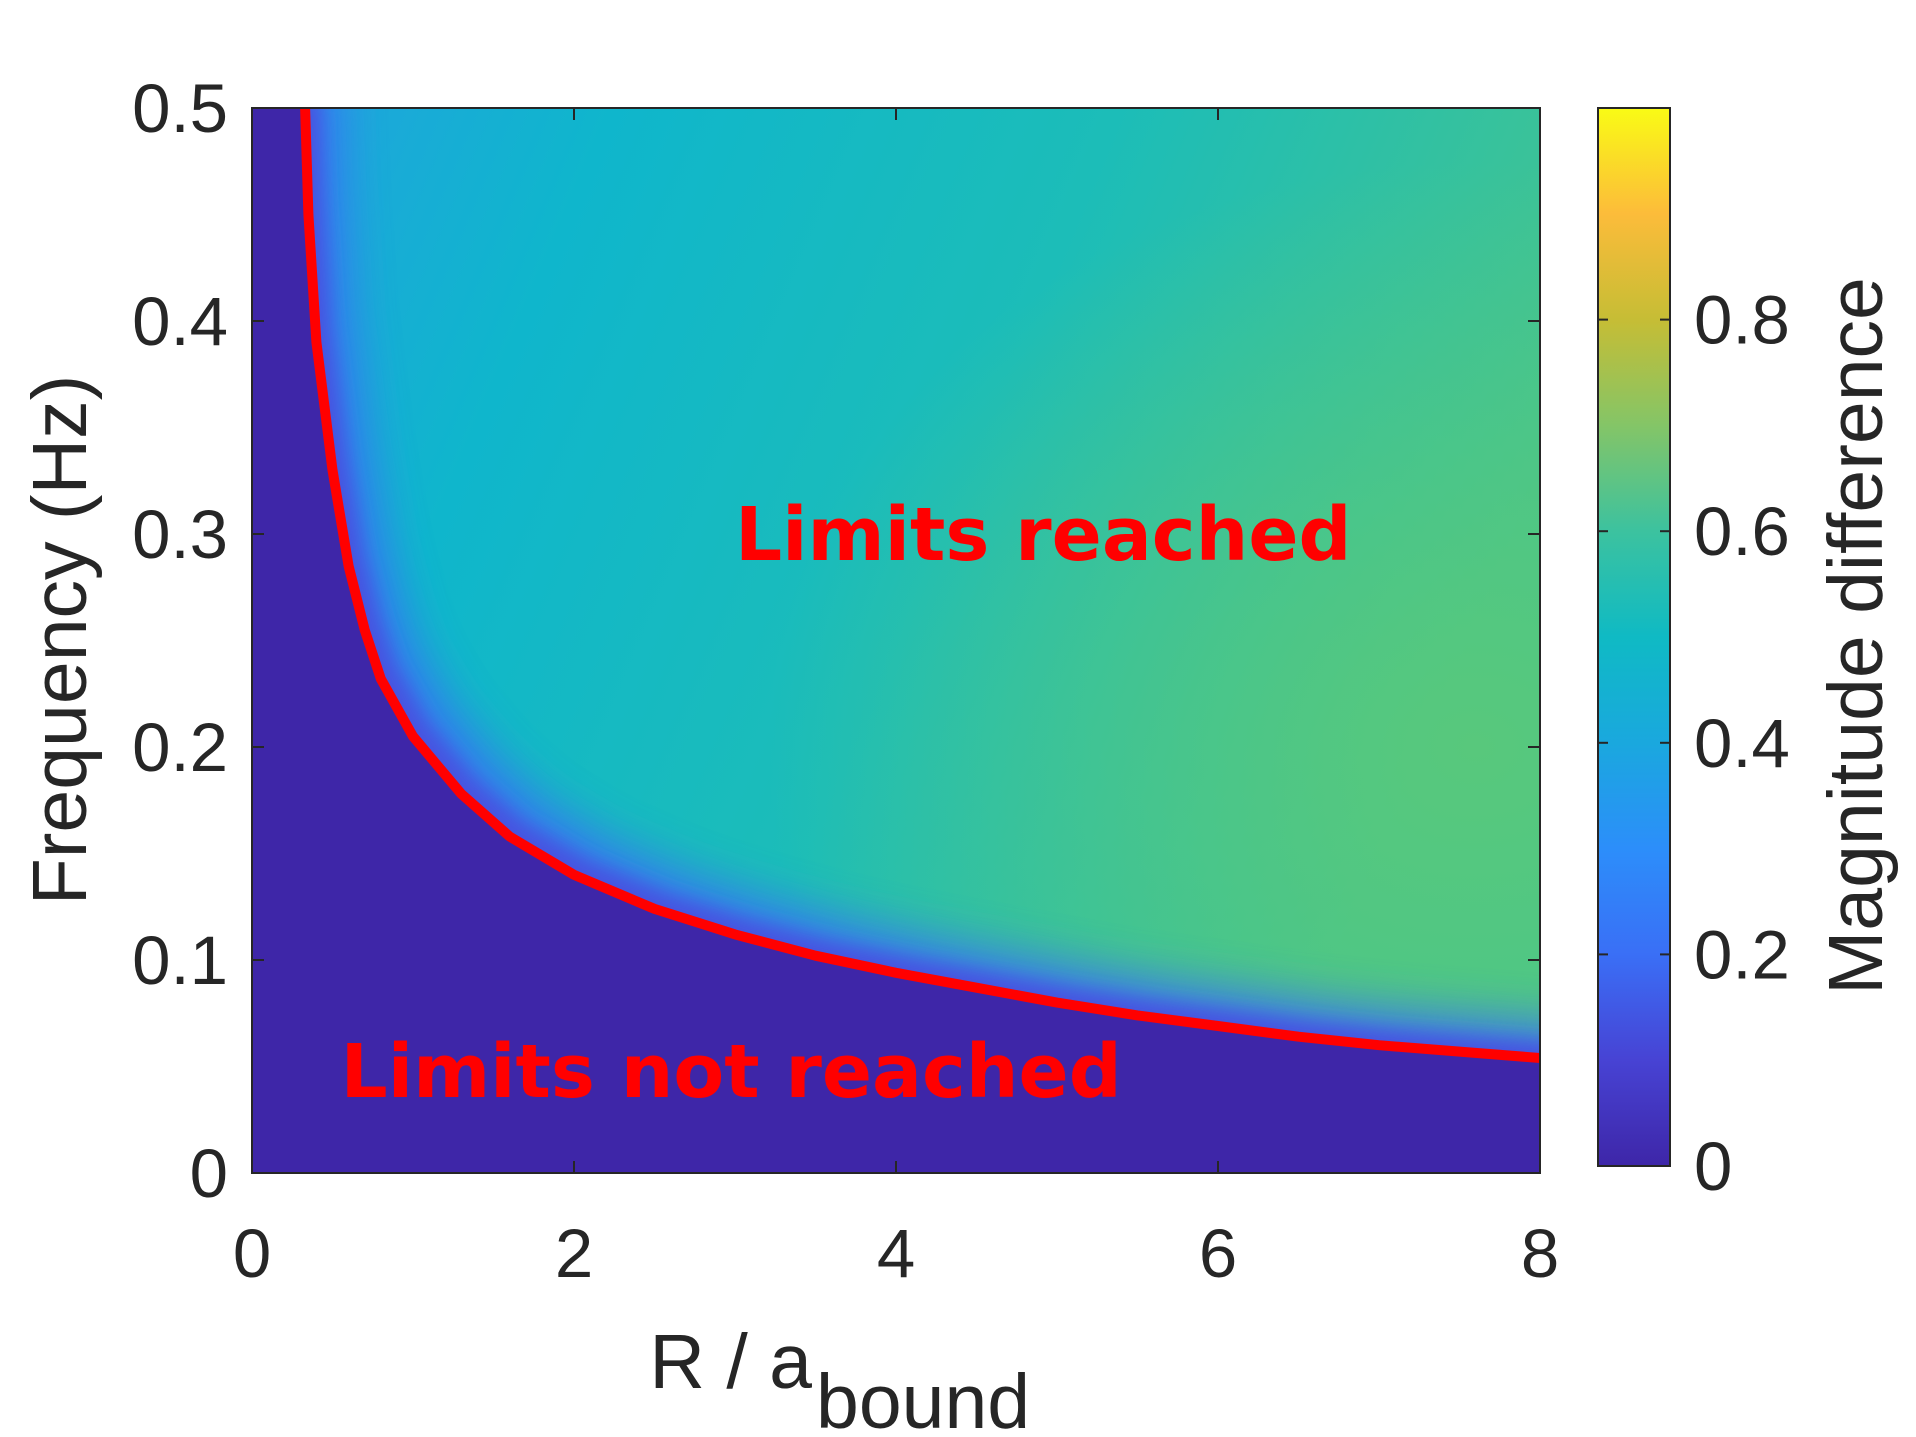 This screenshot has height=1437, width=1916. I want to click on y-tick-label: 0.1, so click(180, 960).